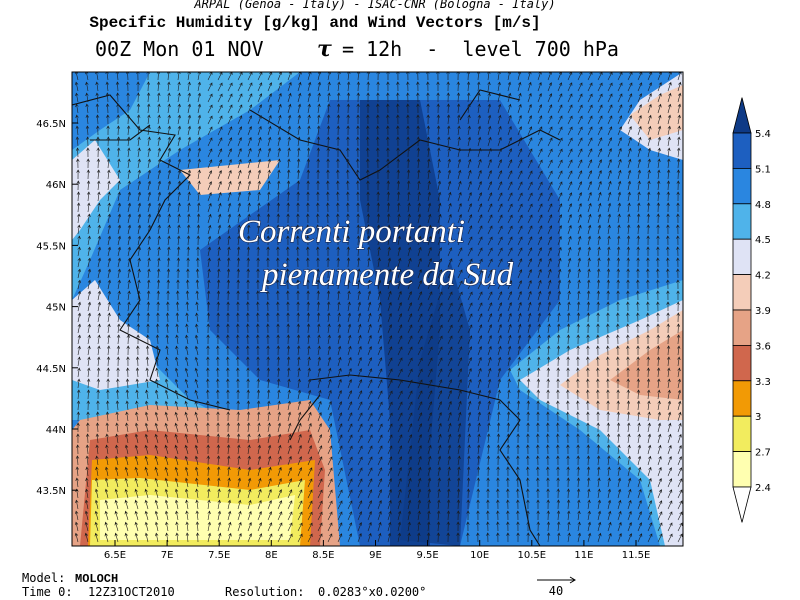  I want to click on time: 12Z31OCT2010, so click(131, 592).